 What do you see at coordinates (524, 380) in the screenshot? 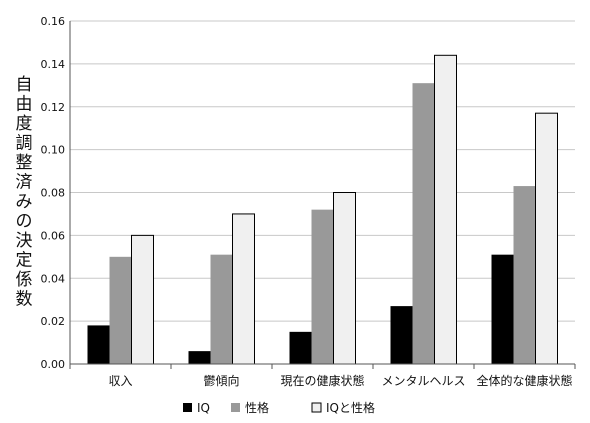
I see `x-tick-label: 全体的な健康状態` at bounding box center [524, 380].